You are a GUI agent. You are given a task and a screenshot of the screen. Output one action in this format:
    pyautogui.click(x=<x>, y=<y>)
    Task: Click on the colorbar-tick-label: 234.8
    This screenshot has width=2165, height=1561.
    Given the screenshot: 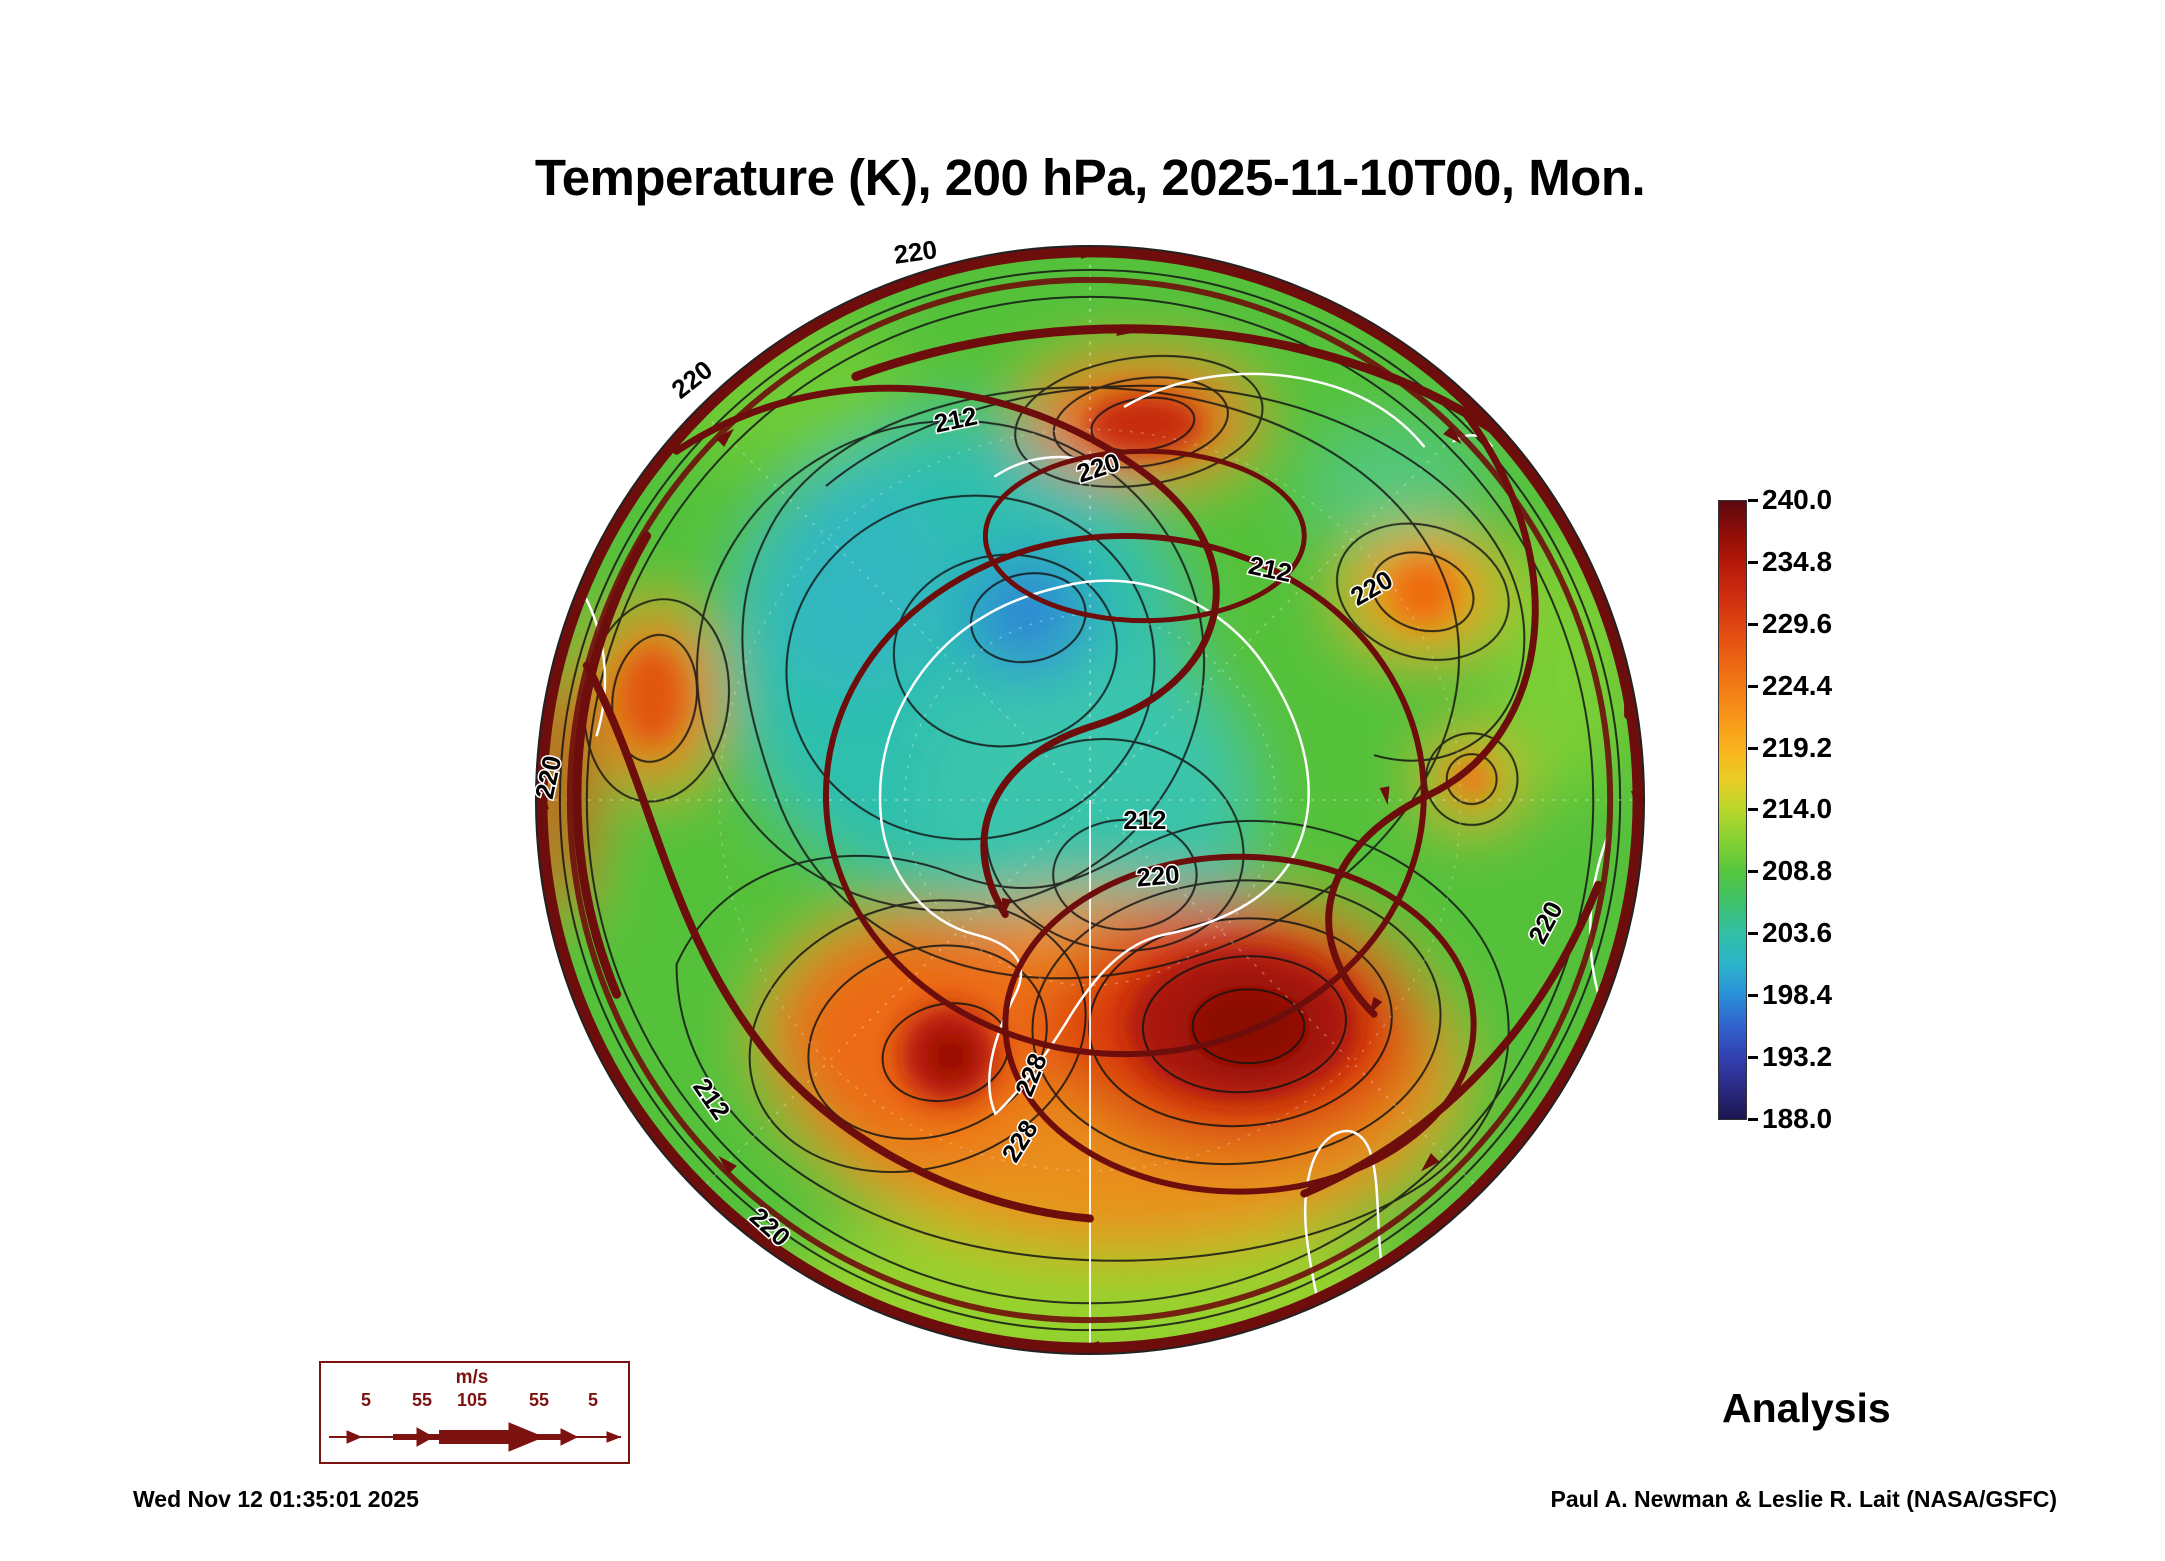 What is the action you would take?
    pyautogui.click(x=1815, y=562)
    